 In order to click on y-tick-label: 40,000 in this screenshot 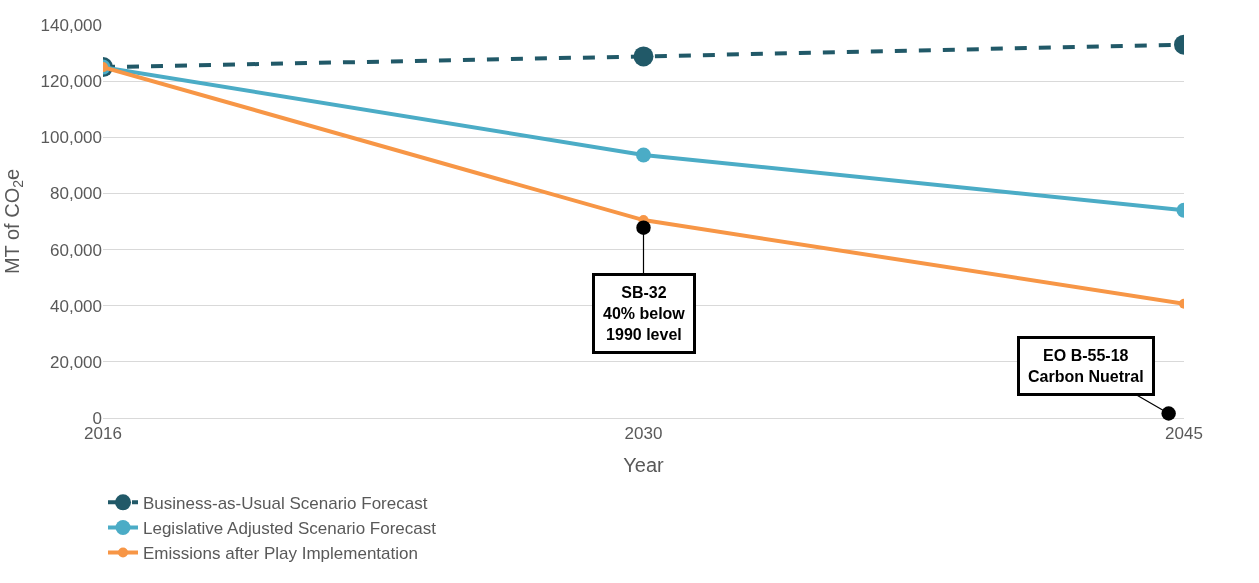, I will do `click(76, 306)`.